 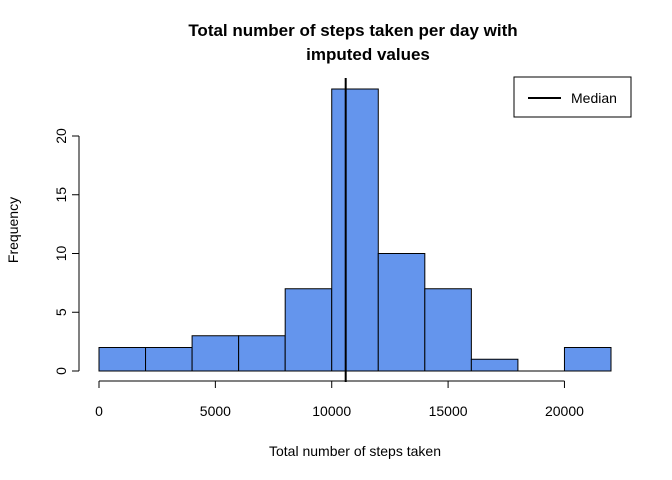 I want to click on y-tick-label-0: 0, so click(x=61, y=371).